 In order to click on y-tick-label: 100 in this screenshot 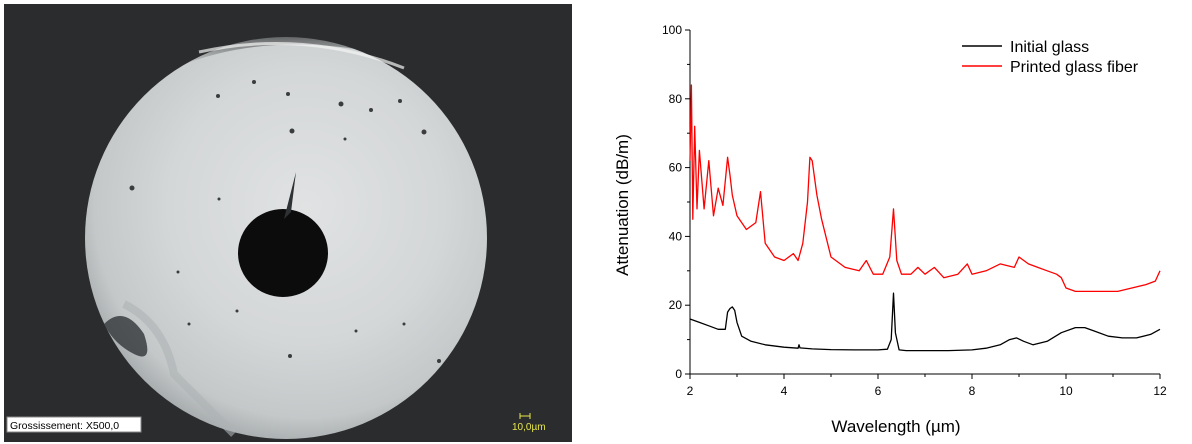, I will do `click(672, 30)`.